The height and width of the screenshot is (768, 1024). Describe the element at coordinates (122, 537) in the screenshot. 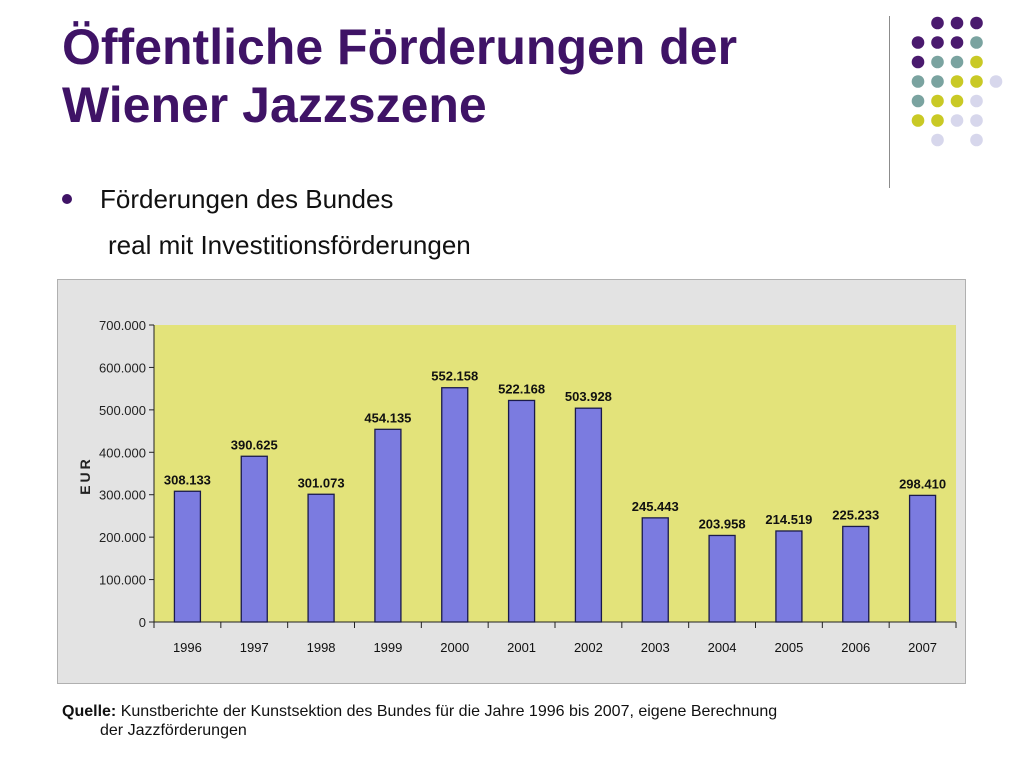

I see `y-tick-label: 200.000` at that location.